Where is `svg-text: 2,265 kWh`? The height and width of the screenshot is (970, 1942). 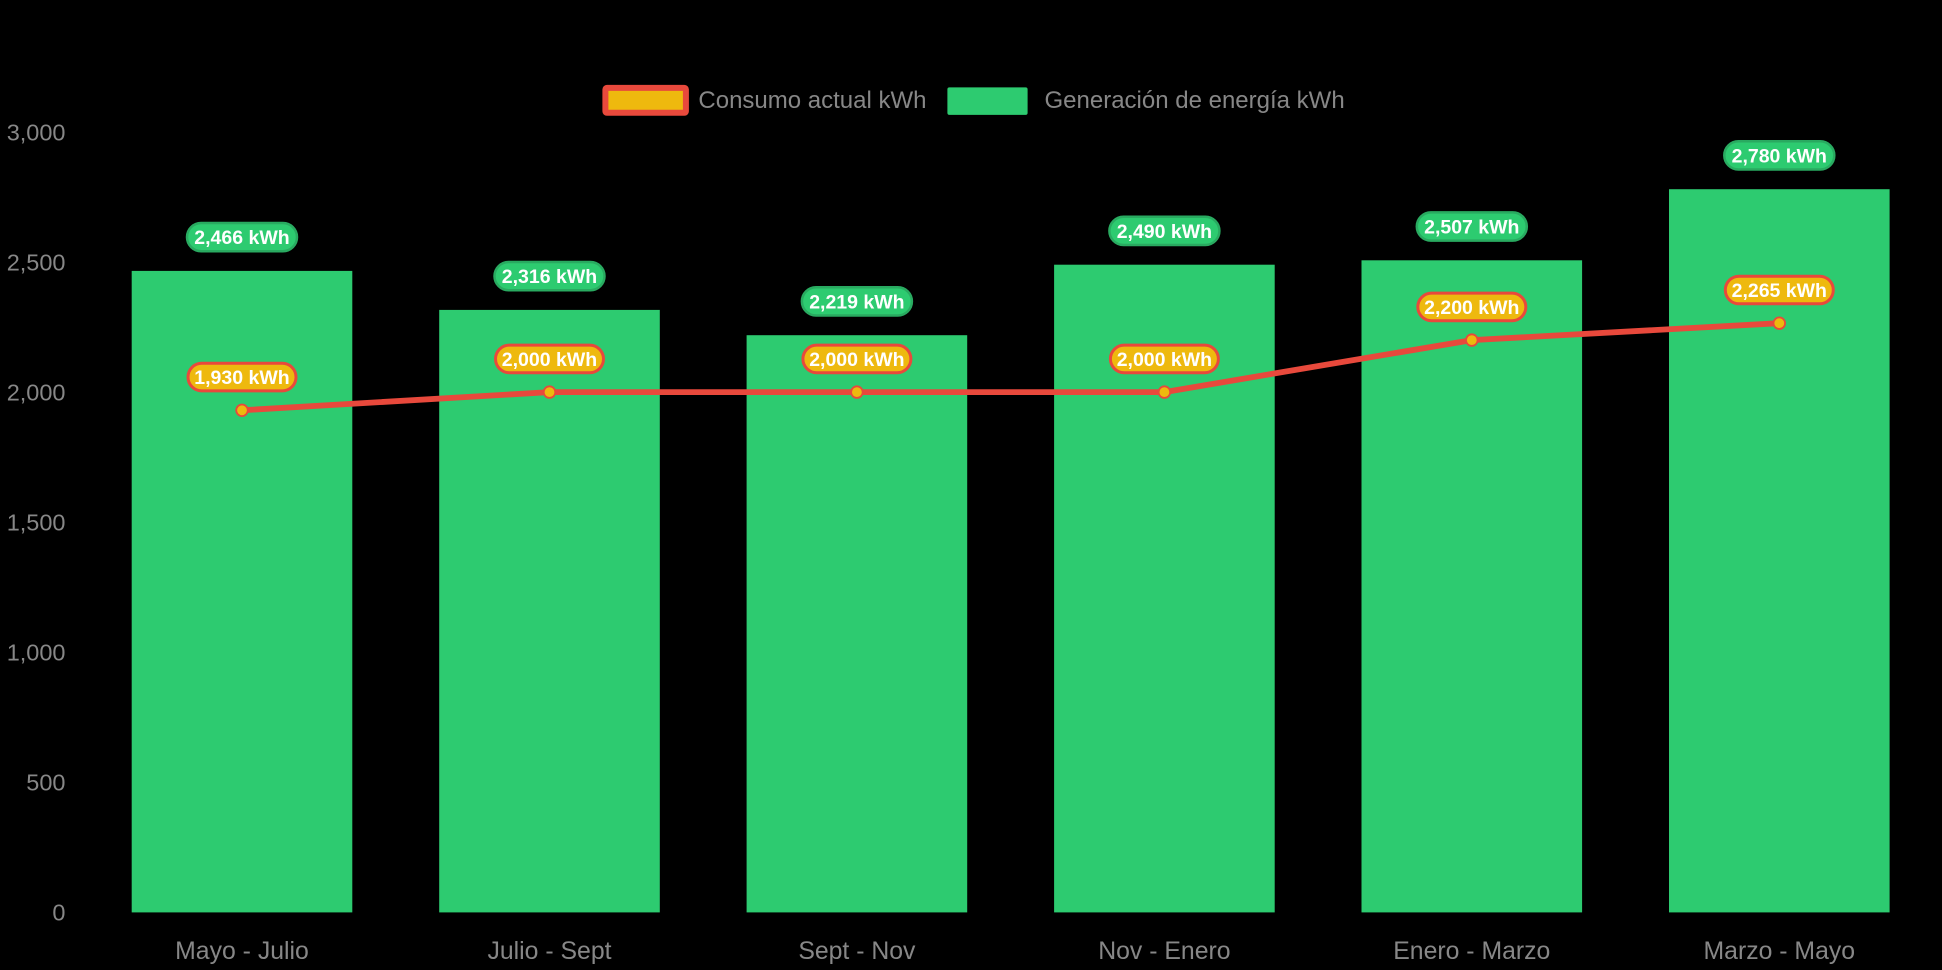
svg-text: 2,265 kWh is located at coordinates (1779, 291).